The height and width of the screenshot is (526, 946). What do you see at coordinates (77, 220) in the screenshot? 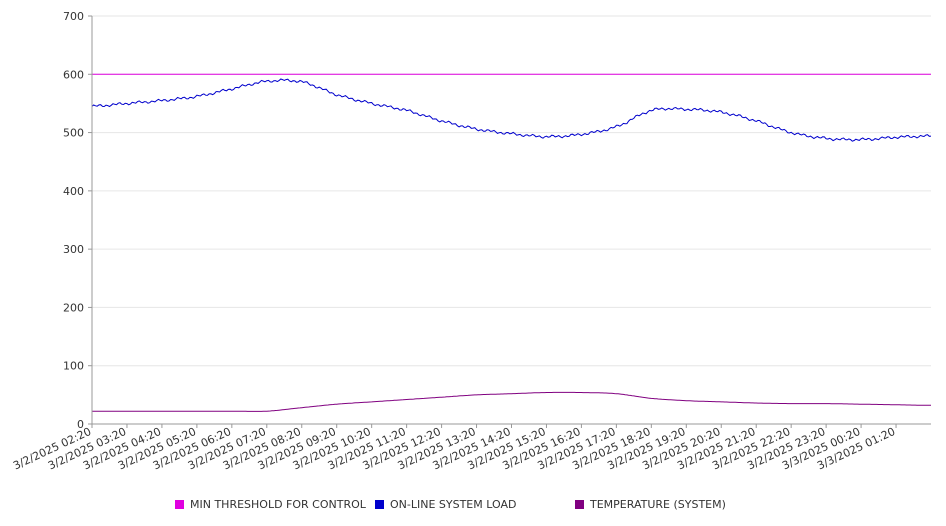
I see `y-axis-ticks: 0 100 200 300 400 500 600 700` at bounding box center [77, 220].